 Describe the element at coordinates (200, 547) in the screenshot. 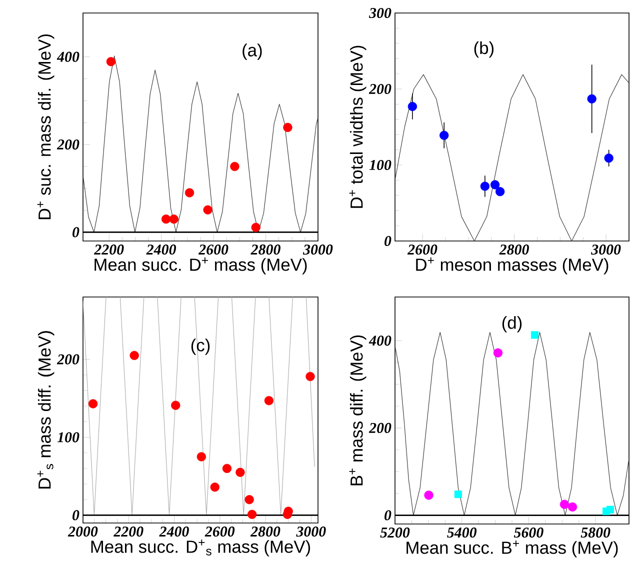

I see `x-axis-title: Mean succ. D$^{+}$$_{s}$ mass (MeV)` at that location.